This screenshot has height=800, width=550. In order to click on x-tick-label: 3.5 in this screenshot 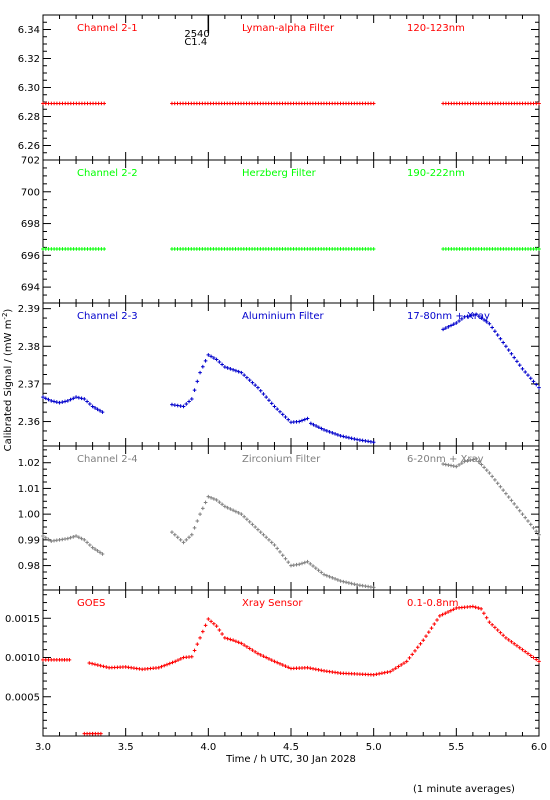, I will do `click(126, 747)`.